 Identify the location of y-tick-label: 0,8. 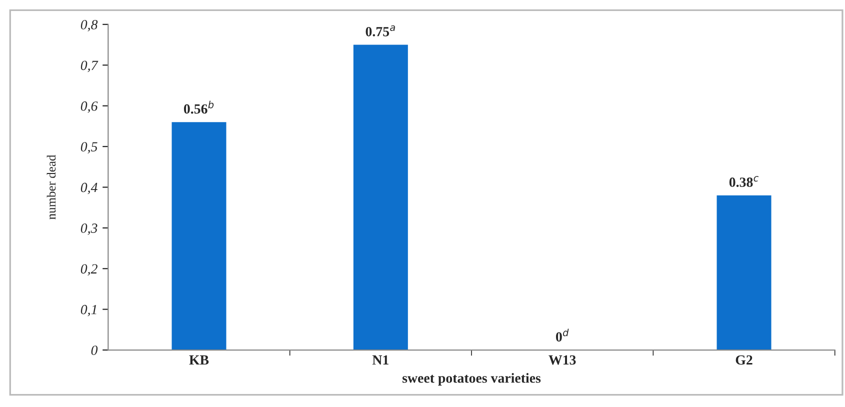
(89, 26).